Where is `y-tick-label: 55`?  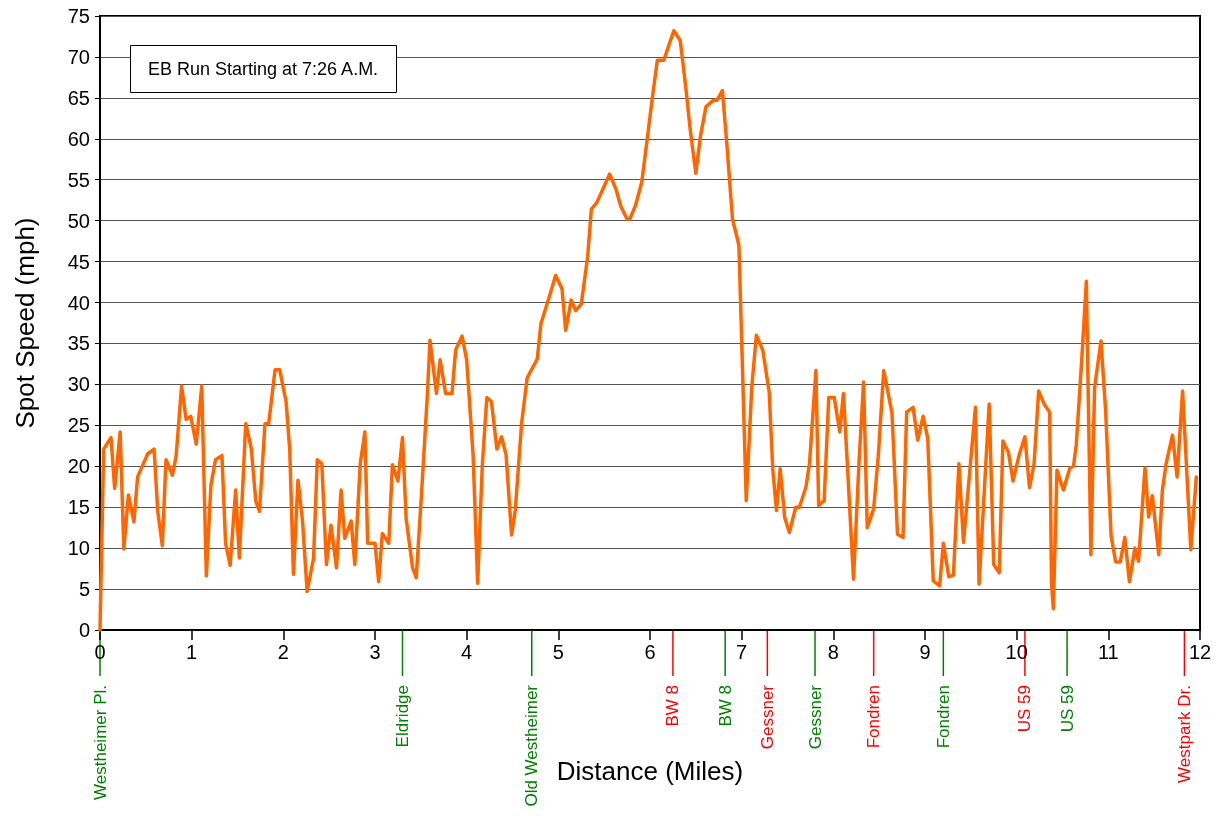
y-tick-label: 55 is located at coordinates (78, 179).